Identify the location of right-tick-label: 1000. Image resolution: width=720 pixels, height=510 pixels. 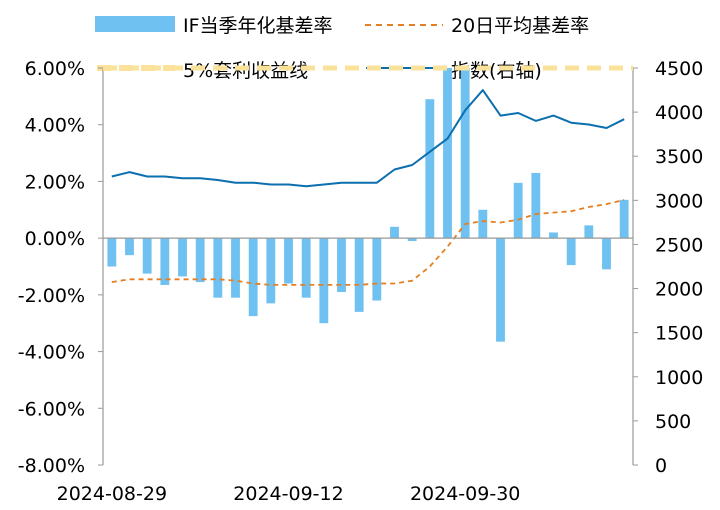
(679, 378).